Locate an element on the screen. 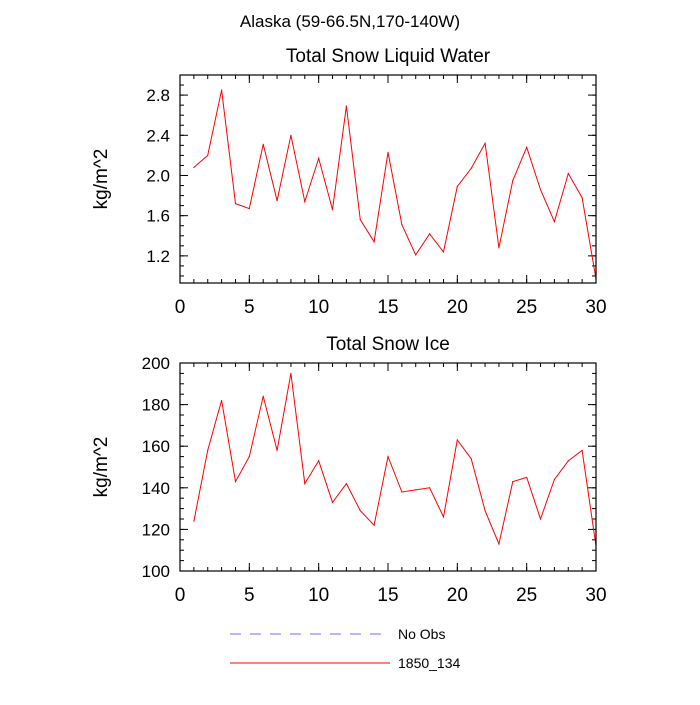 The height and width of the screenshot is (705, 700). y-tick-label: 2.0 is located at coordinates (158, 175).